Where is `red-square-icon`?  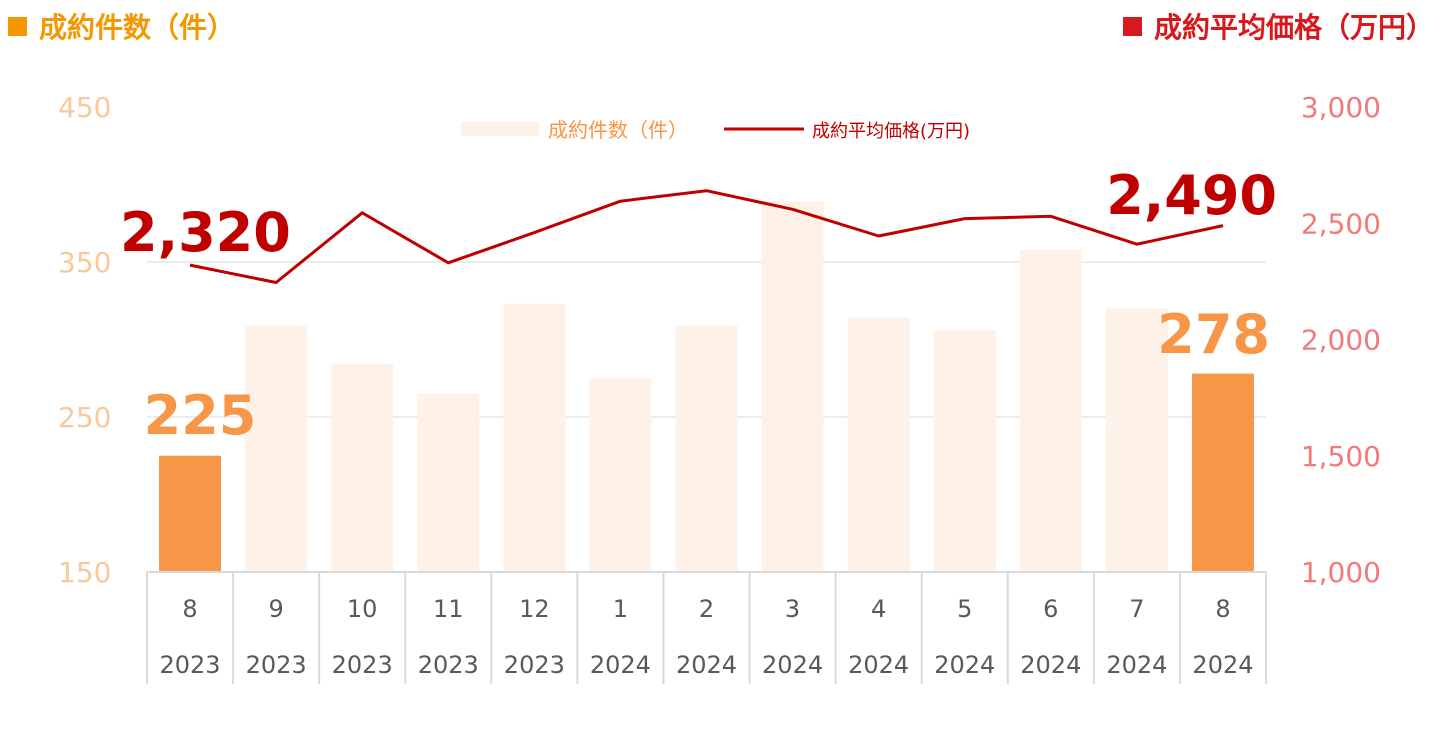 red-square-icon is located at coordinates (1132, 26).